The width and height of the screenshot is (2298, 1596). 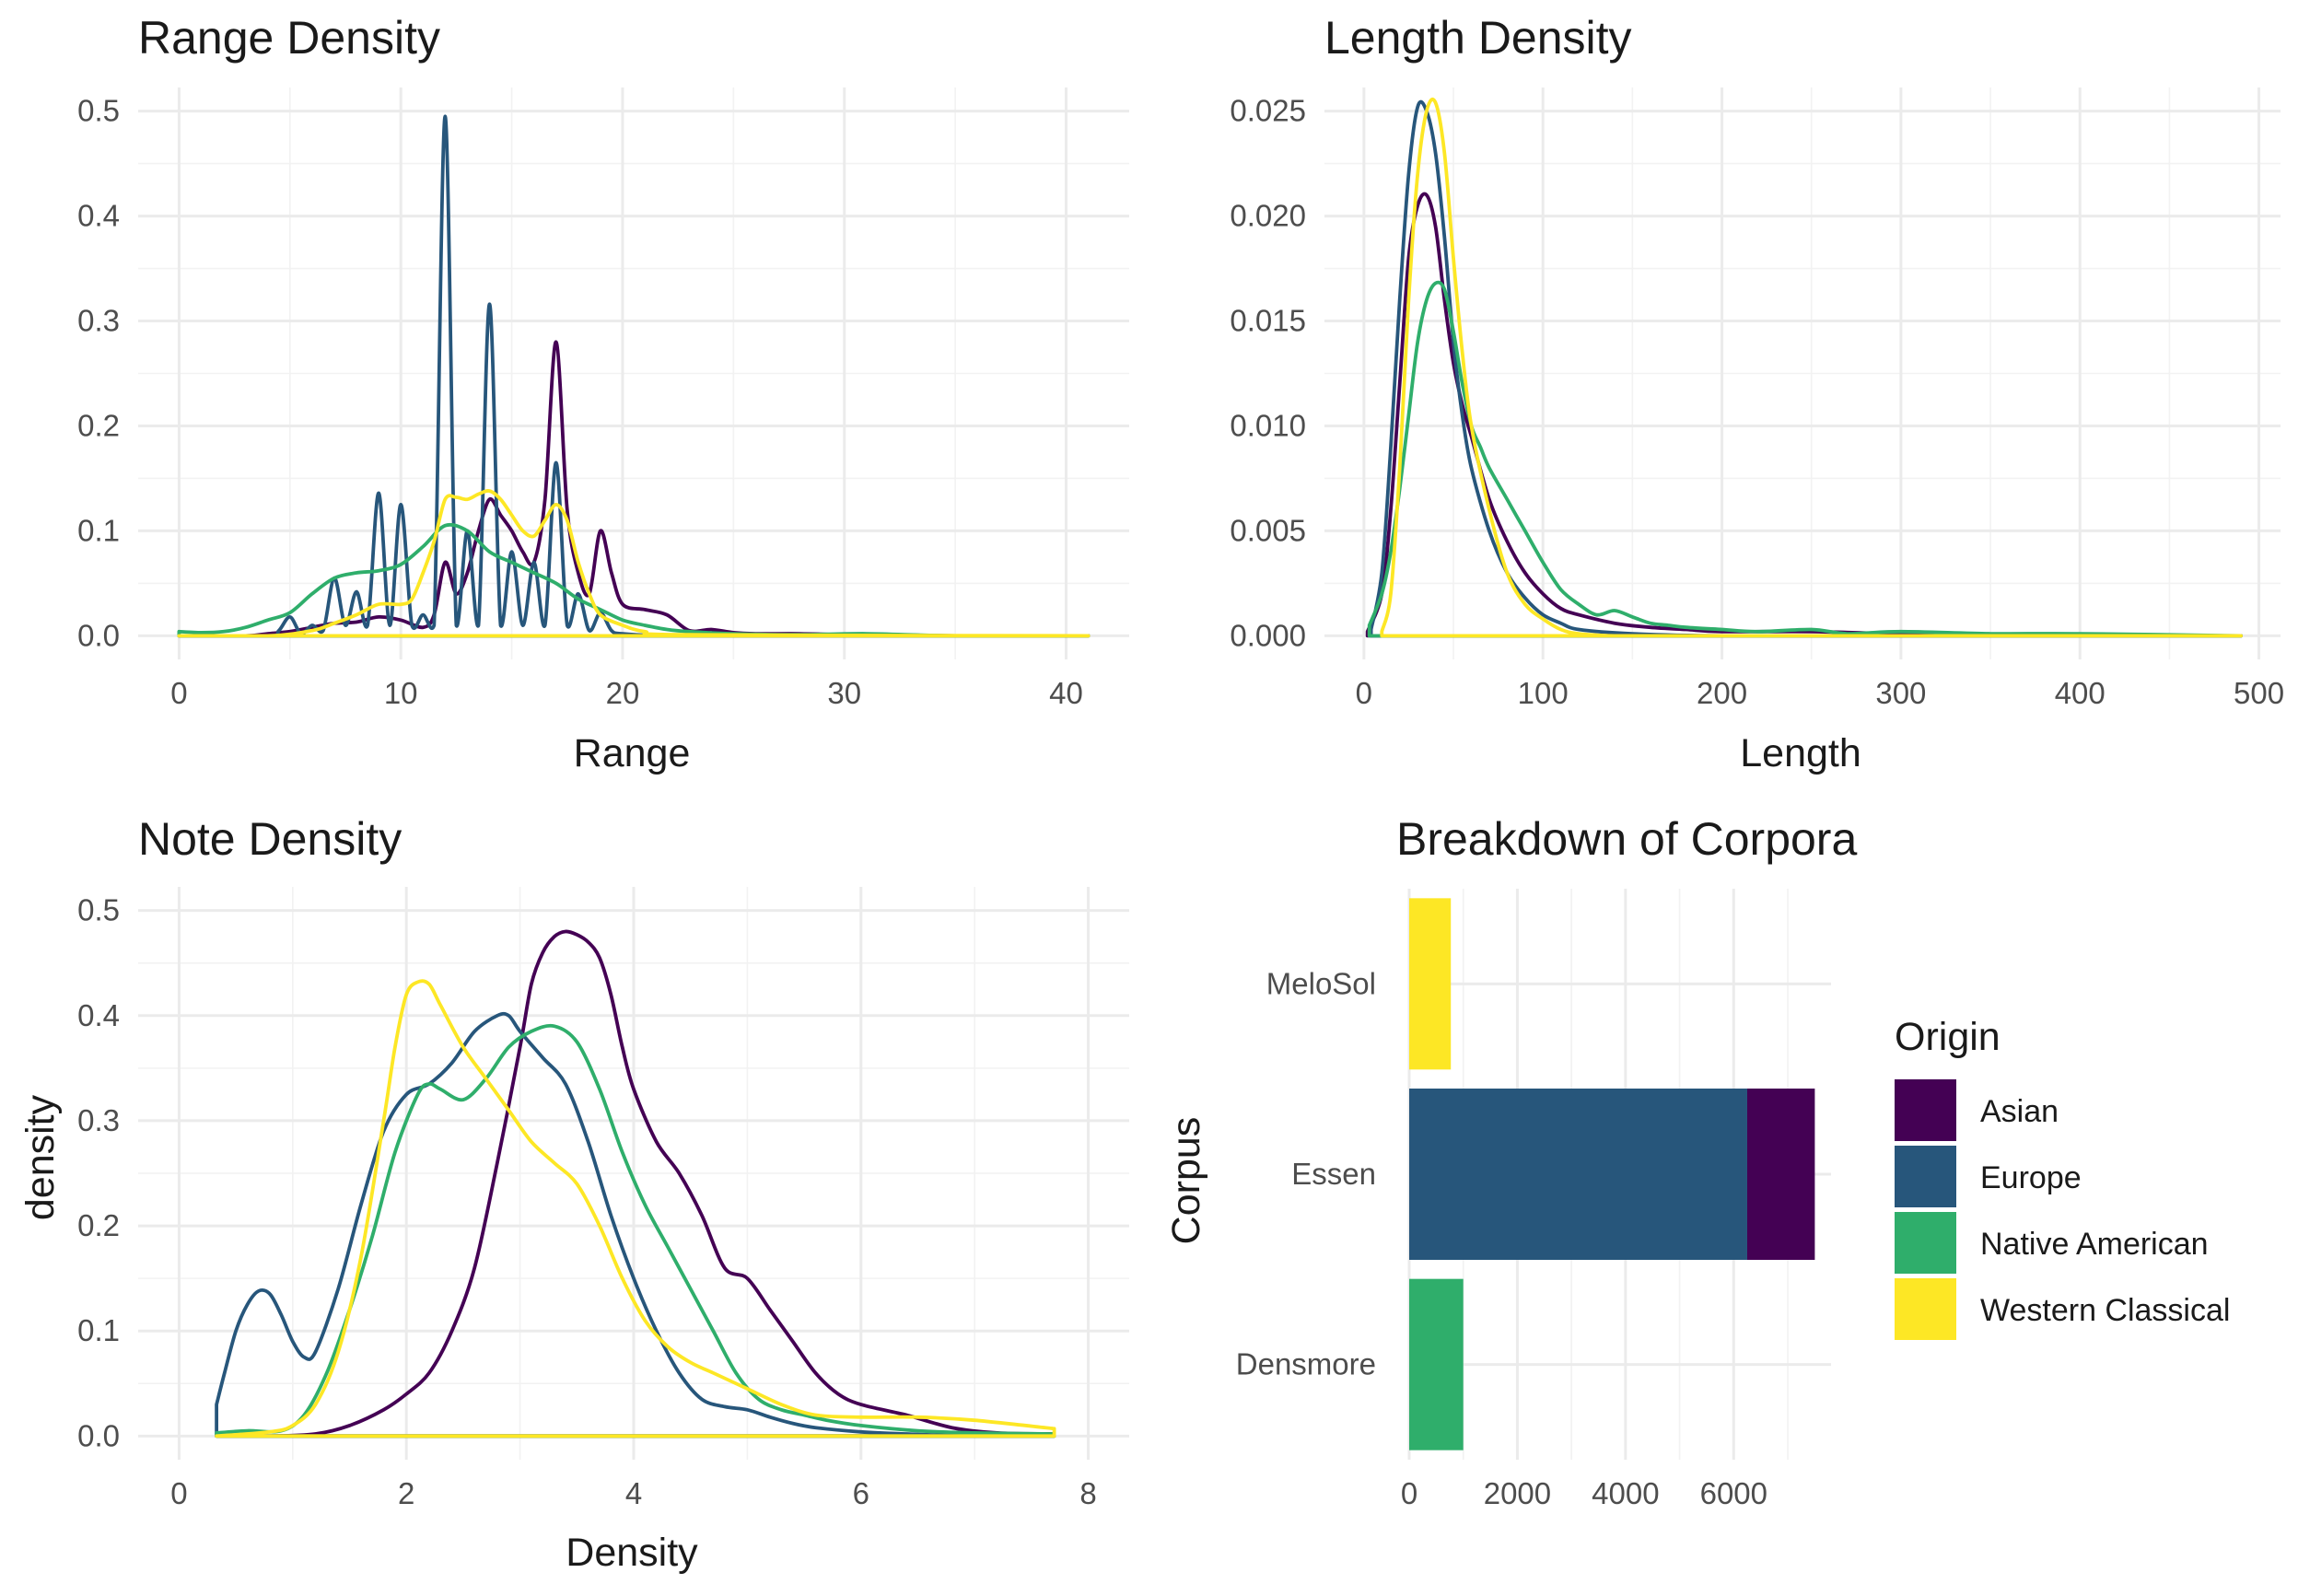 What do you see at coordinates (401, 693) in the screenshot?
I see `x-tick-label: 10` at bounding box center [401, 693].